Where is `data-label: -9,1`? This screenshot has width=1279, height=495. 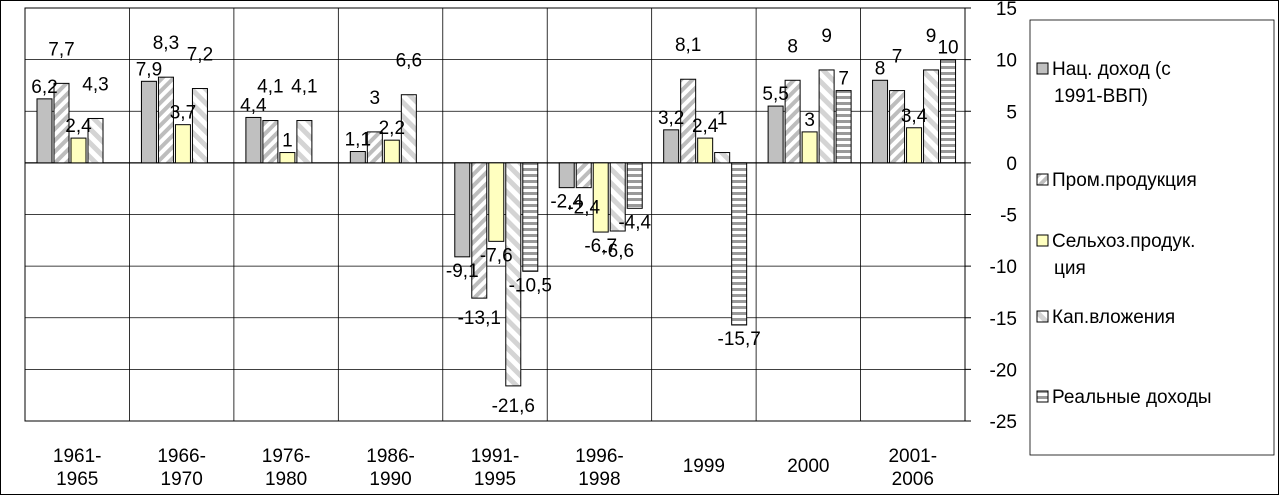 data-label: -9,1 is located at coordinates (462, 271).